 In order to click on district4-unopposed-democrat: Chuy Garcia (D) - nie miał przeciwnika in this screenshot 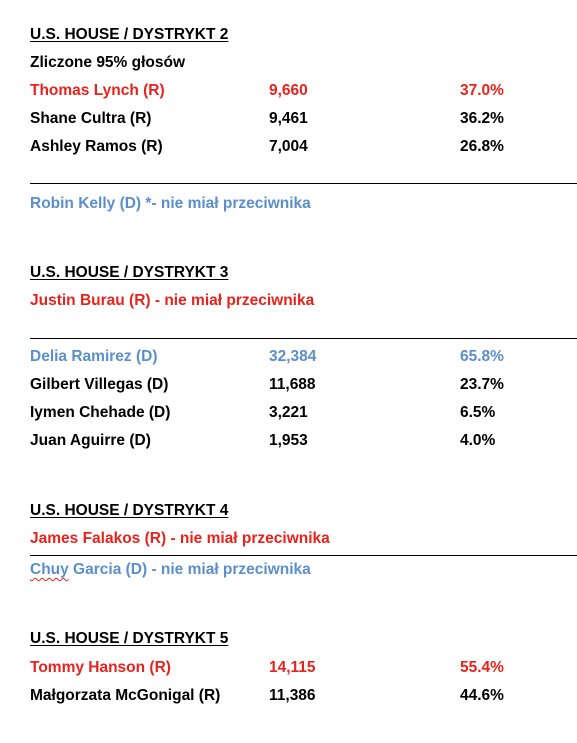, I will do `click(303, 570)`.